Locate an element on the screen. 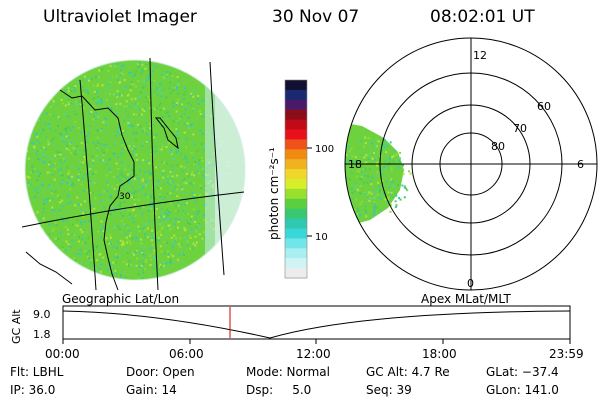 Image resolution: width=600 pixels, height=400 pixels. glon-info: GLon: 141.0 is located at coordinates (522, 390).